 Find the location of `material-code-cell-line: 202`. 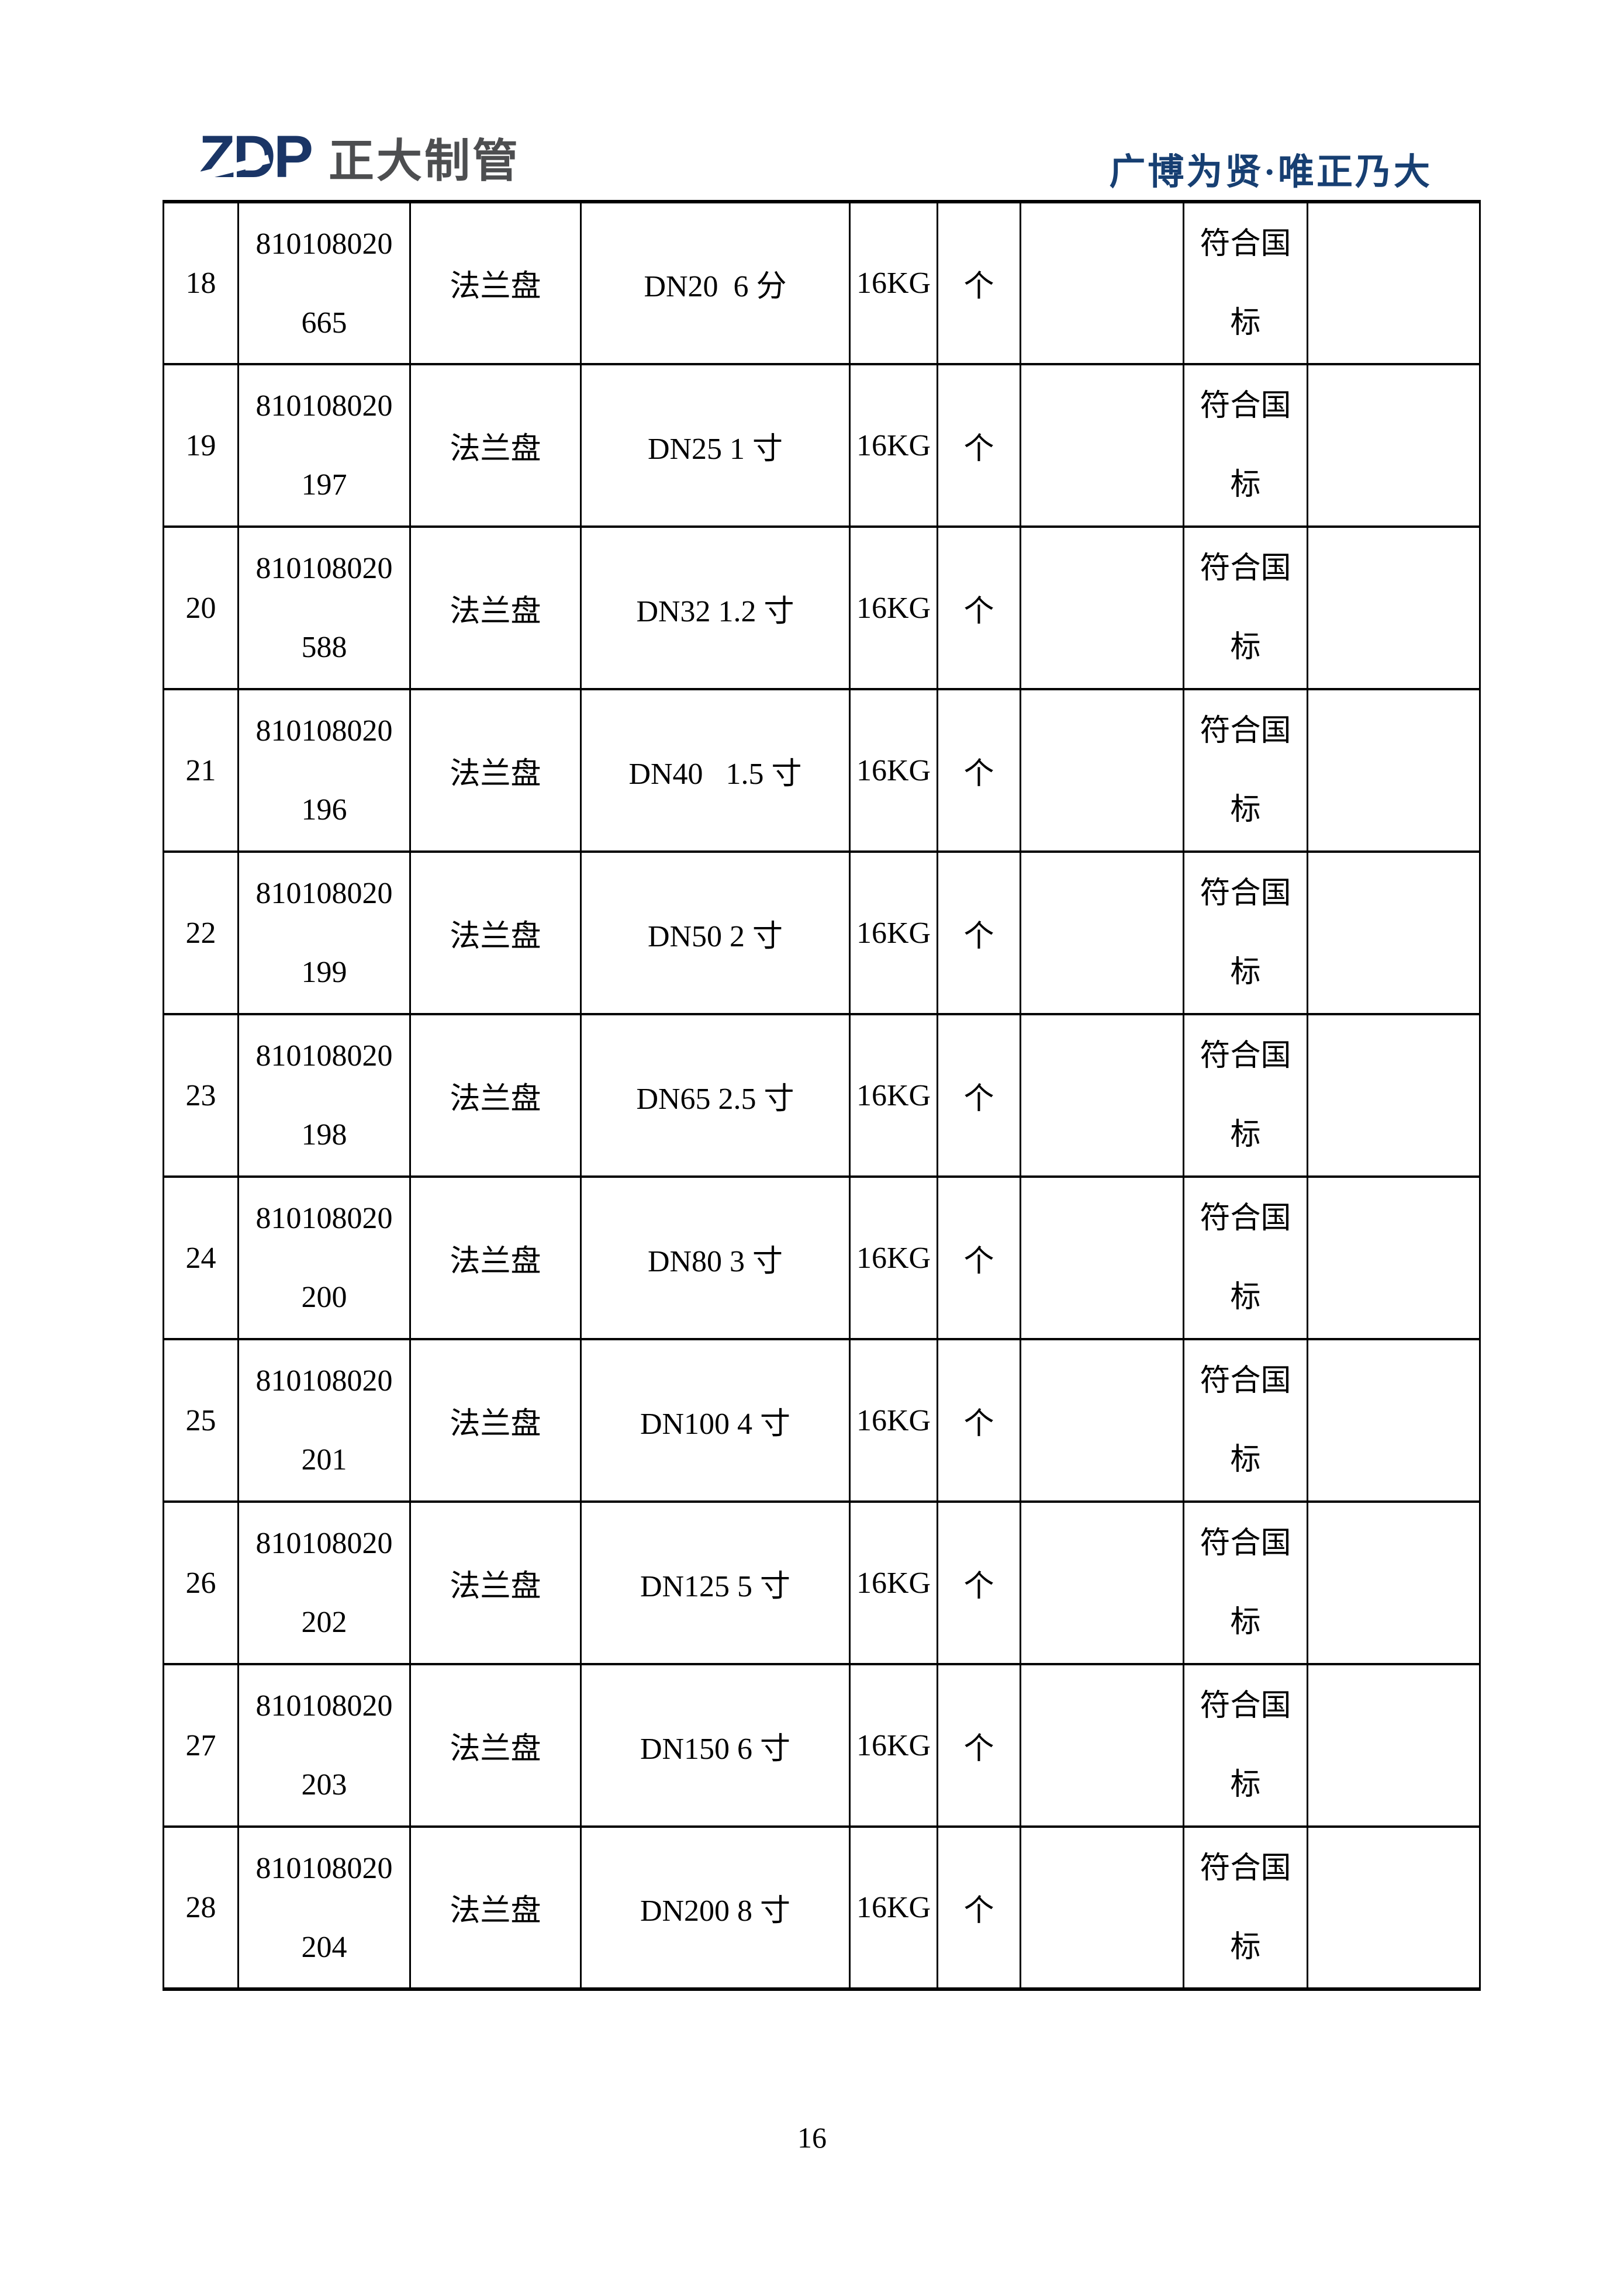

material-code-cell-line: 202 is located at coordinates (324, 1622).